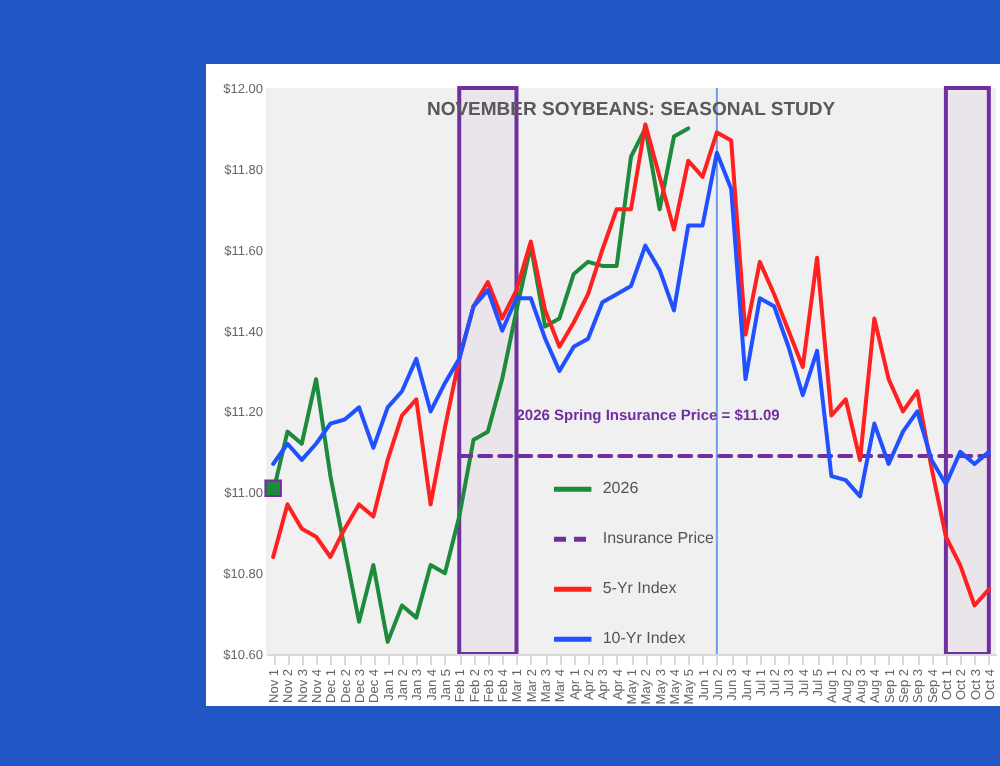 Image resolution: width=1000 pixels, height=766 pixels. What do you see at coordinates (621, 488) in the screenshot?
I see `legend-label: 2026` at bounding box center [621, 488].